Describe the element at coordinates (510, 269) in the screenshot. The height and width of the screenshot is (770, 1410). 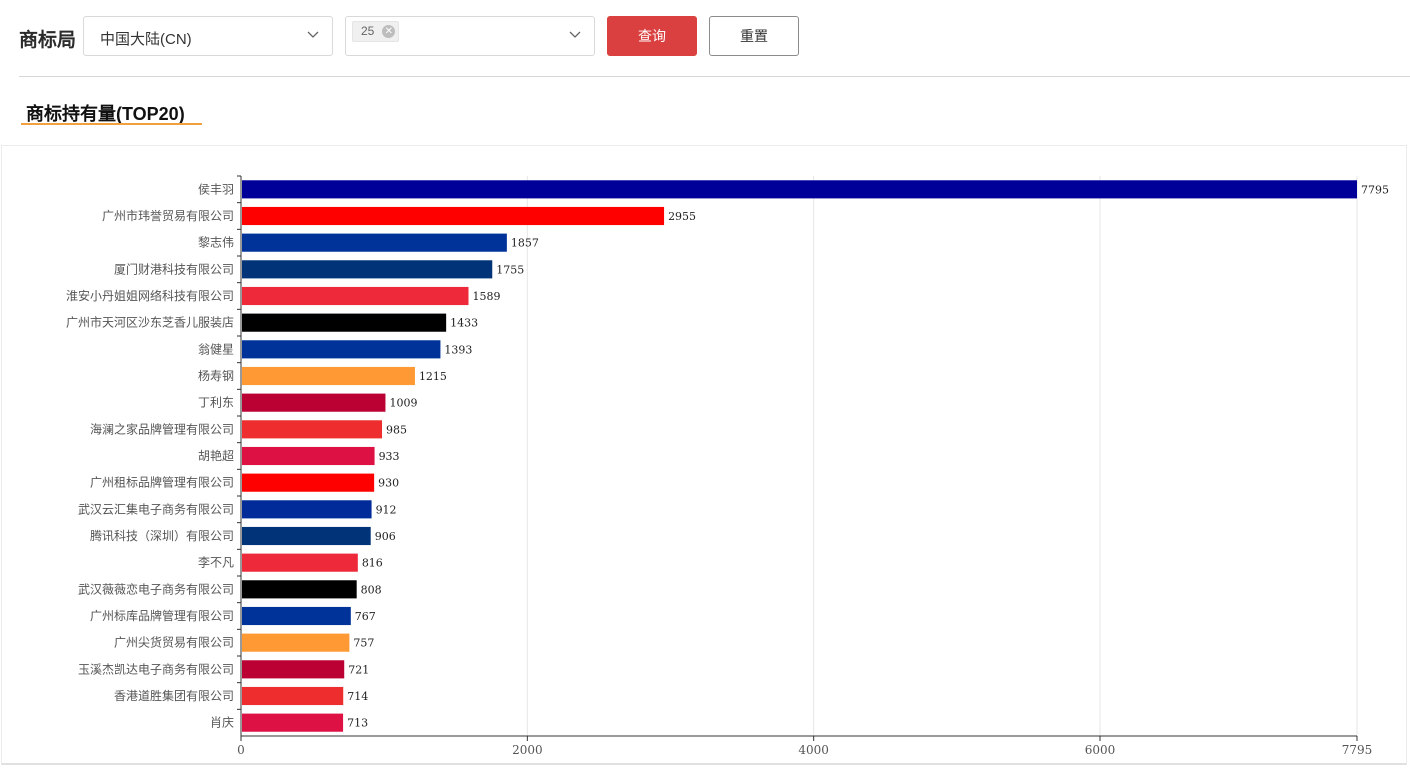
I see `value-label: 1755` at that location.